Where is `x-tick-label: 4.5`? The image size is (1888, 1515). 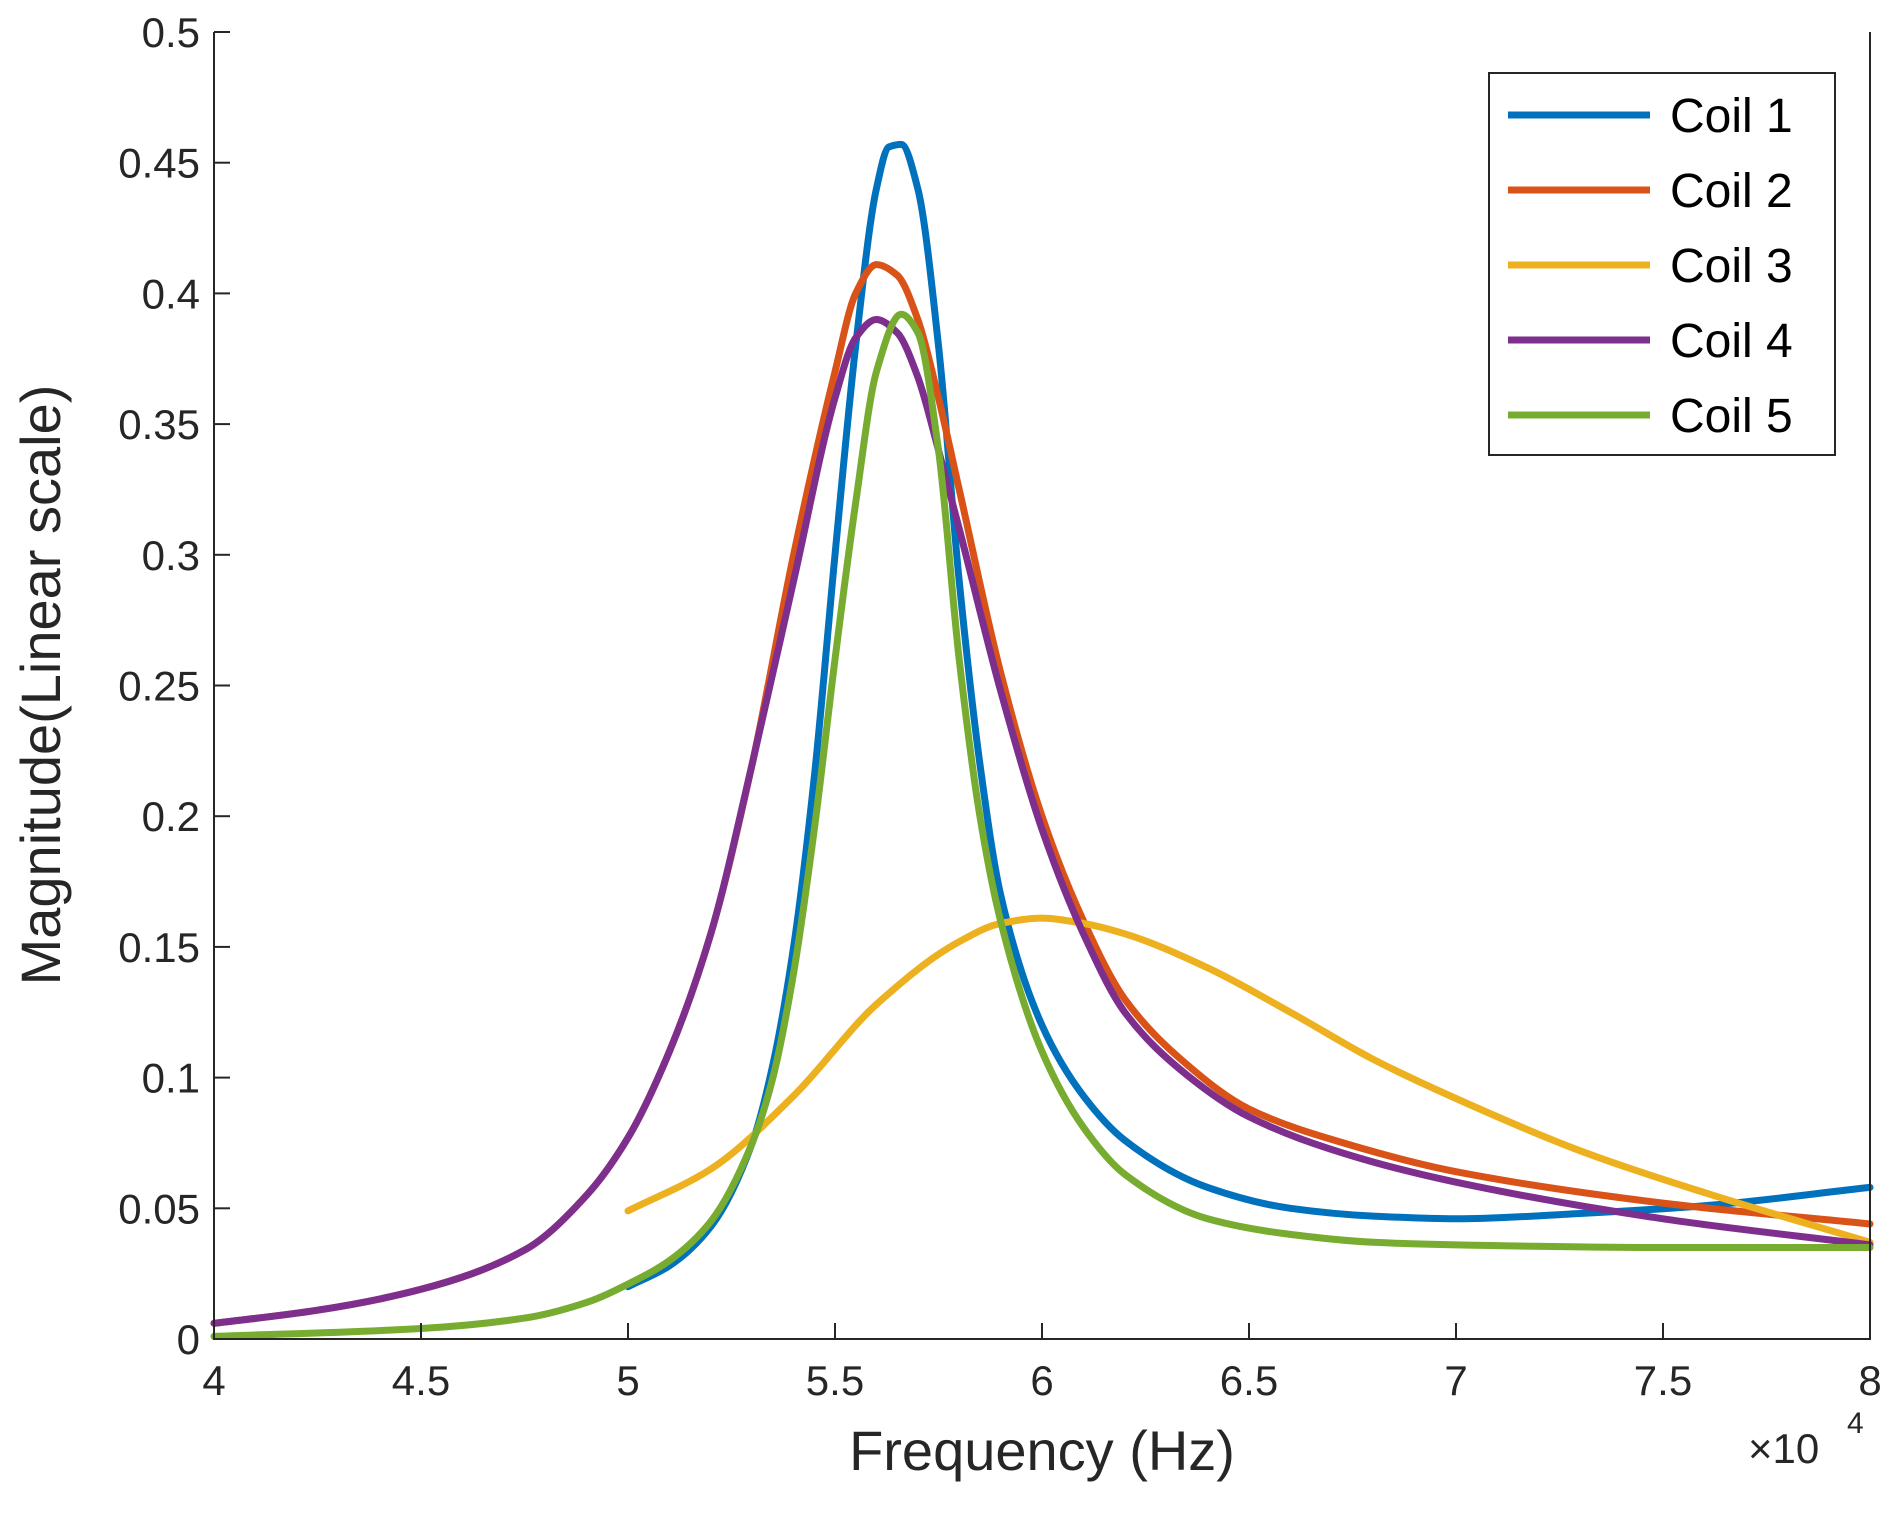
x-tick-label: 4.5 is located at coordinates (421, 1380).